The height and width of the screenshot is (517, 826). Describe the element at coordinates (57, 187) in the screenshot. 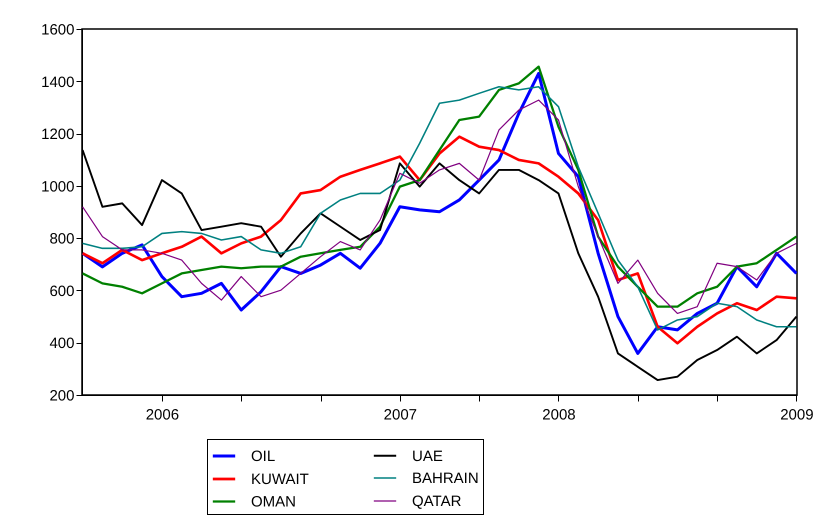

I see `y-tick-label: 1000` at that location.